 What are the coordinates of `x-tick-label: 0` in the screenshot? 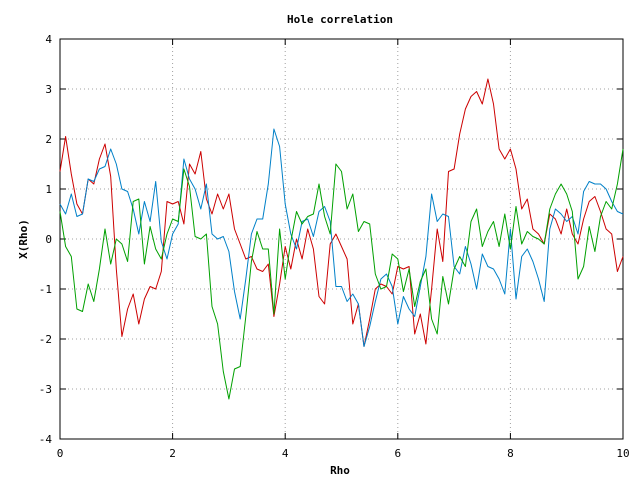 It's located at (60, 453).